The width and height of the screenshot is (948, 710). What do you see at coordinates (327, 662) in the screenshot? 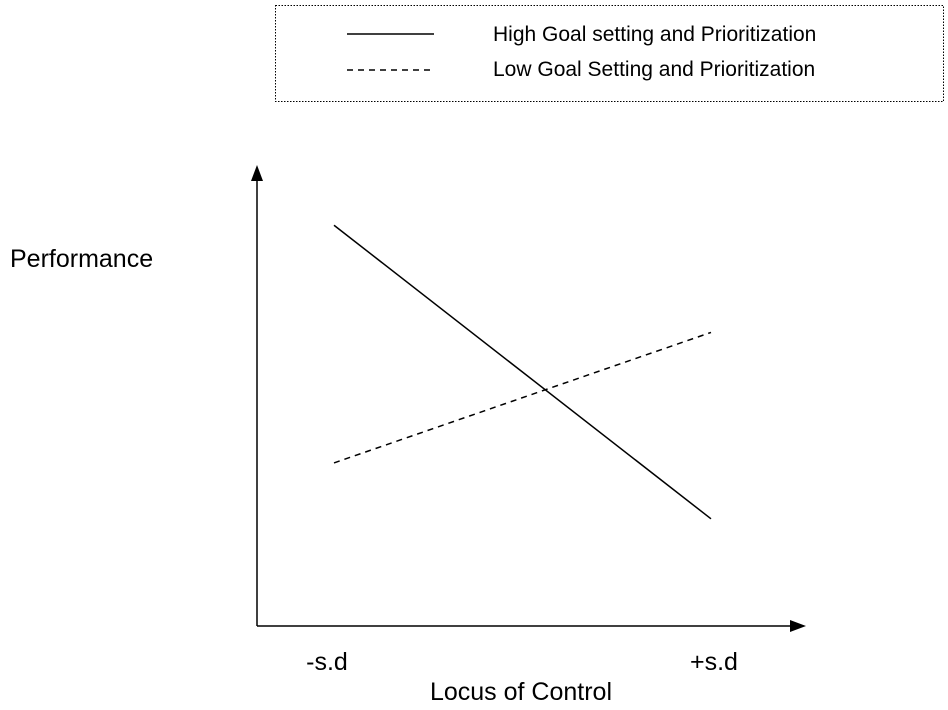
I see `x-tick-label: -s.d` at bounding box center [327, 662].